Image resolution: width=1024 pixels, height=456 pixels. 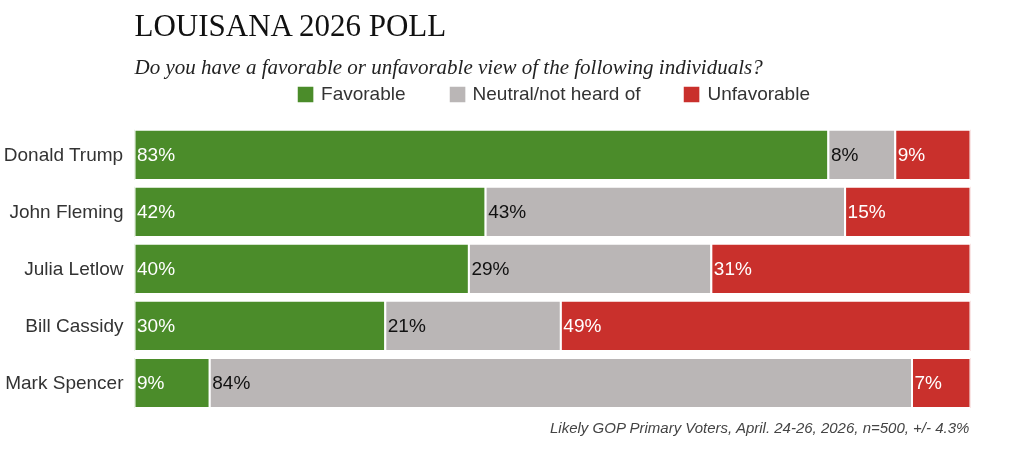 What do you see at coordinates (758, 94) in the screenshot?
I see `legend-label: Unfavorable` at bounding box center [758, 94].